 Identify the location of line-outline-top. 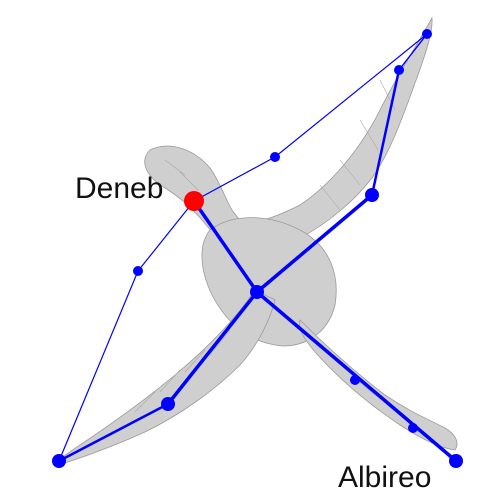
(351, 95).